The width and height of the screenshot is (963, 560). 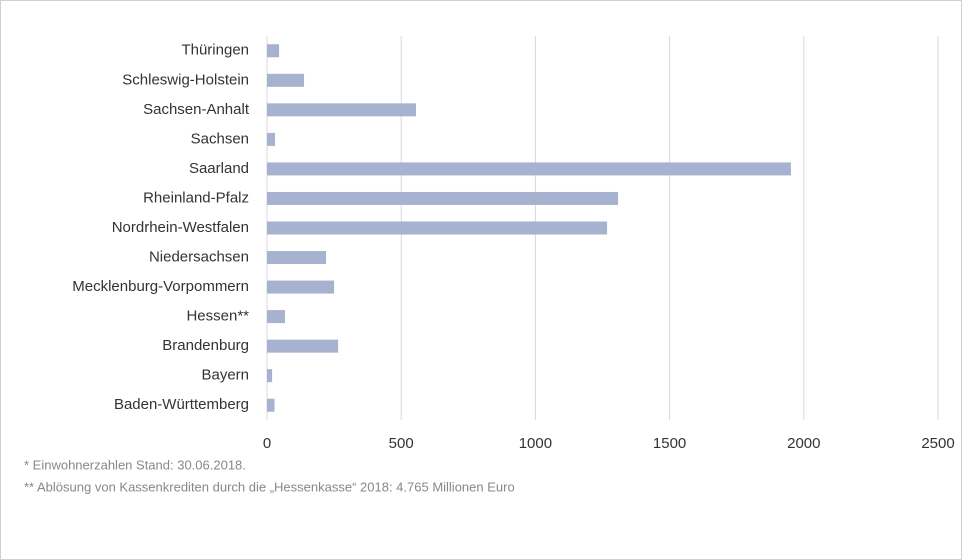 What do you see at coordinates (937, 443) in the screenshot?
I see `x-tick-label: 2500` at bounding box center [937, 443].